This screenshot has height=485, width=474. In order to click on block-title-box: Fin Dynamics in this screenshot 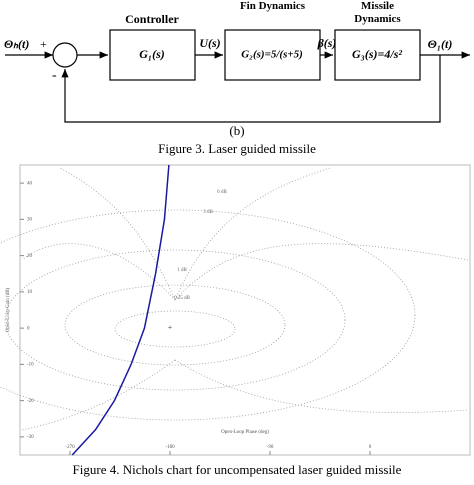, I will do `click(272, 6)`.